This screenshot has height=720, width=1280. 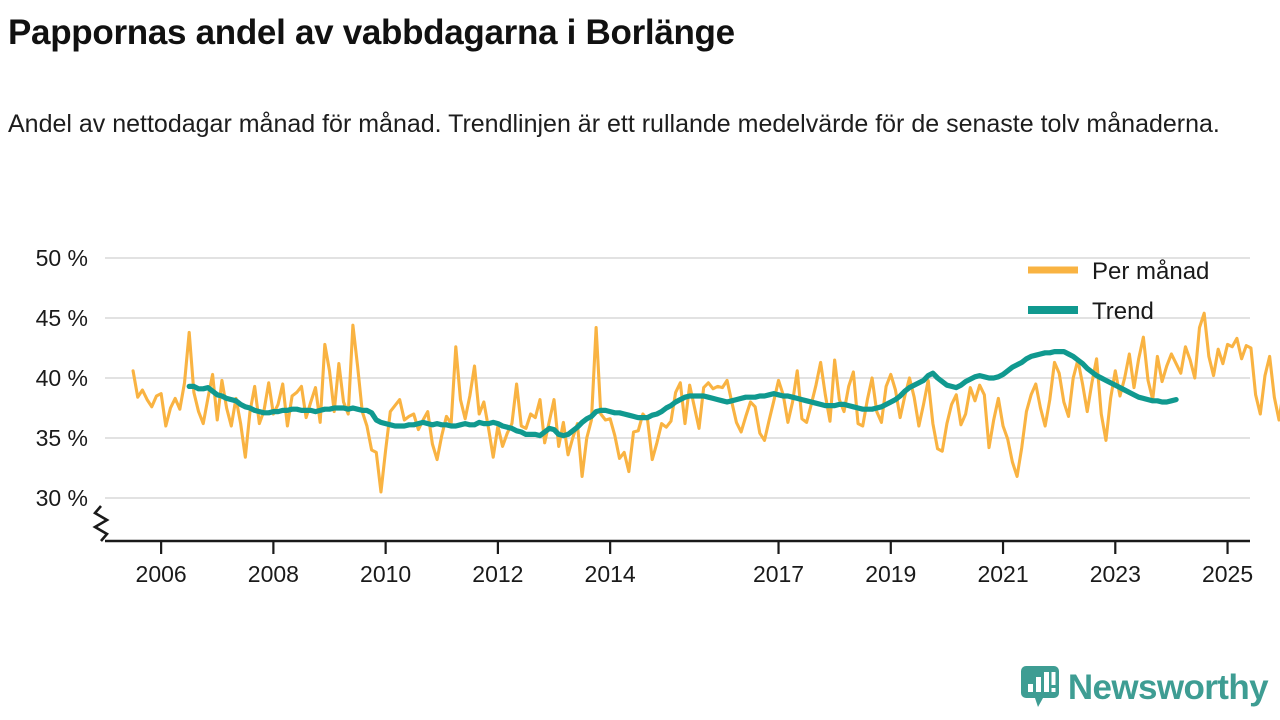 I want to click on y-tick-label: 35 %, so click(x=62, y=438).